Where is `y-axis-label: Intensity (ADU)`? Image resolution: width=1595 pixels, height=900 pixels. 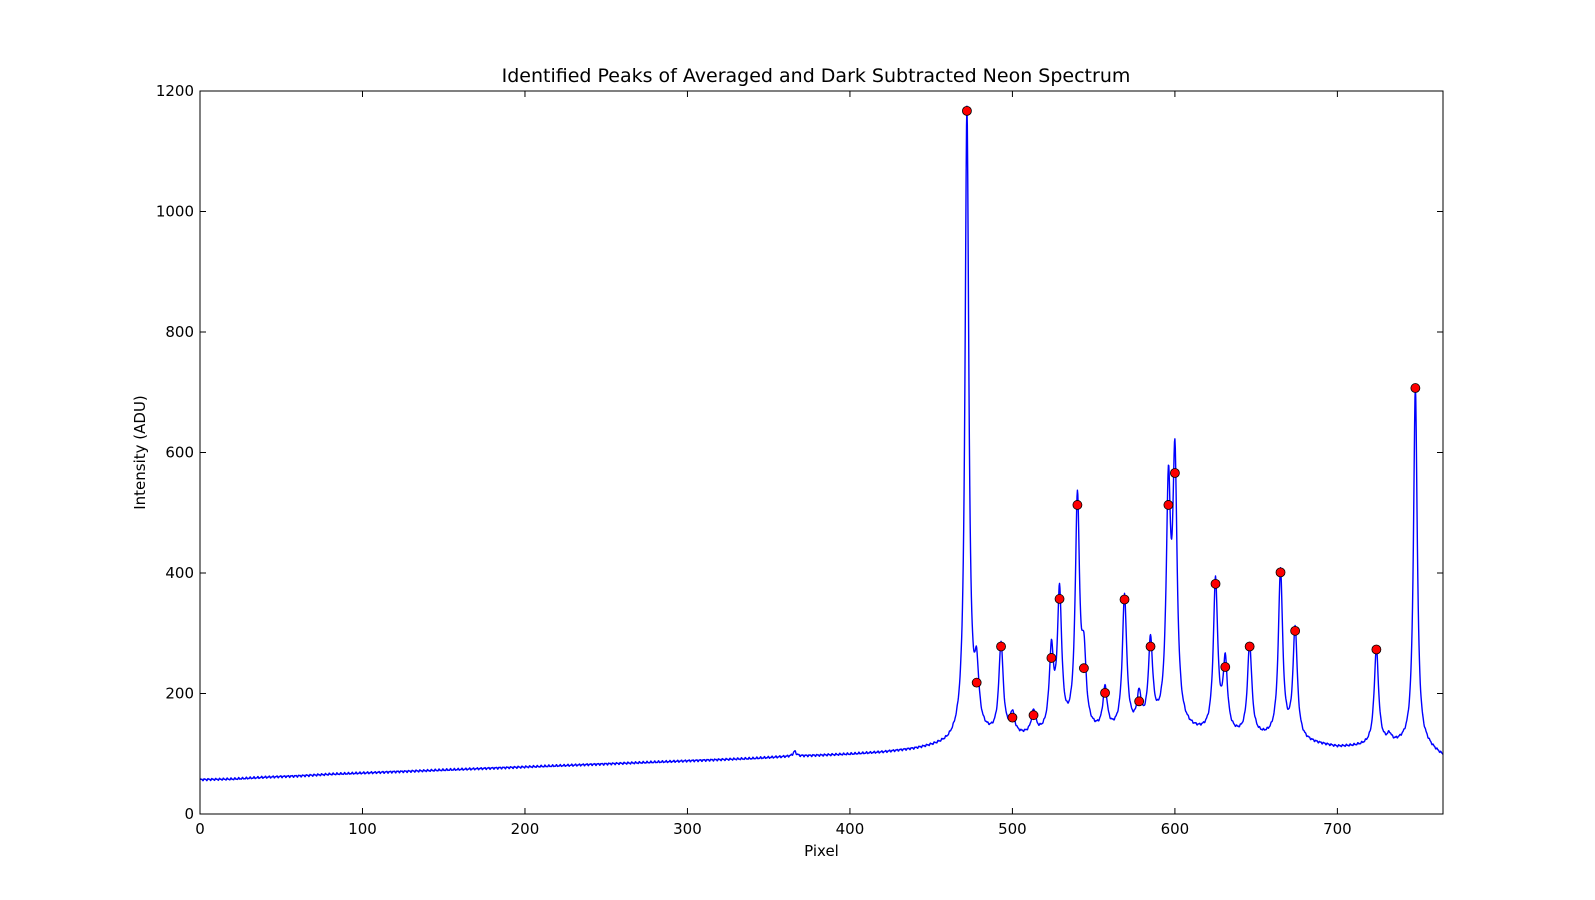 y-axis-label: Intensity (ADU) is located at coordinates (140, 452).